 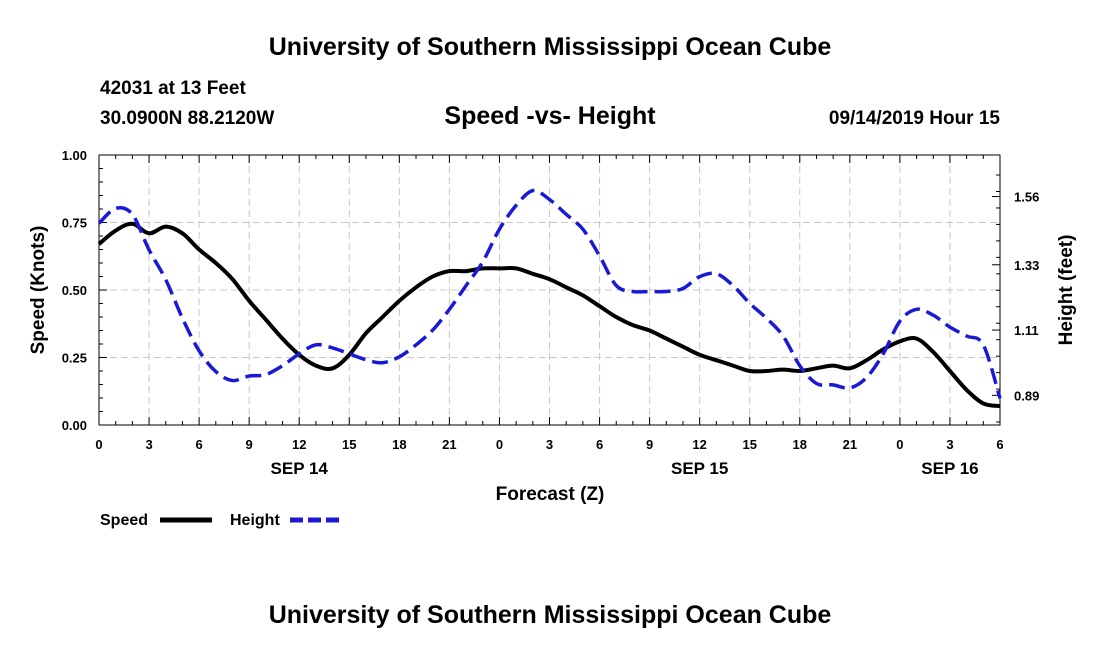 What do you see at coordinates (1026, 265) in the screenshot?
I see `y2-tick-label: 1.33` at bounding box center [1026, 265].